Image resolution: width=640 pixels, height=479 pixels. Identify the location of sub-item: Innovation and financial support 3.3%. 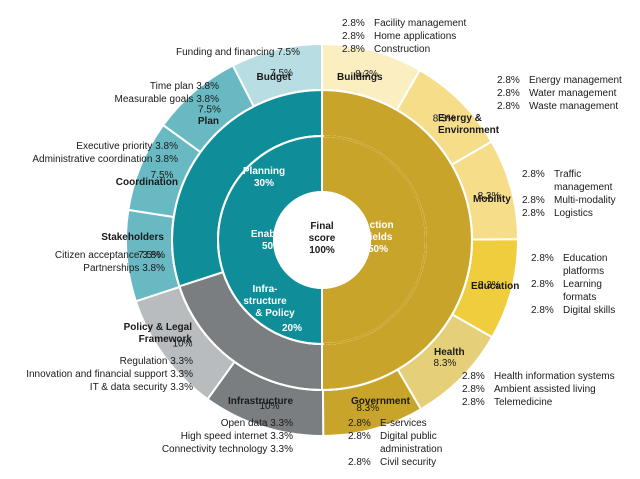
(109, 374).